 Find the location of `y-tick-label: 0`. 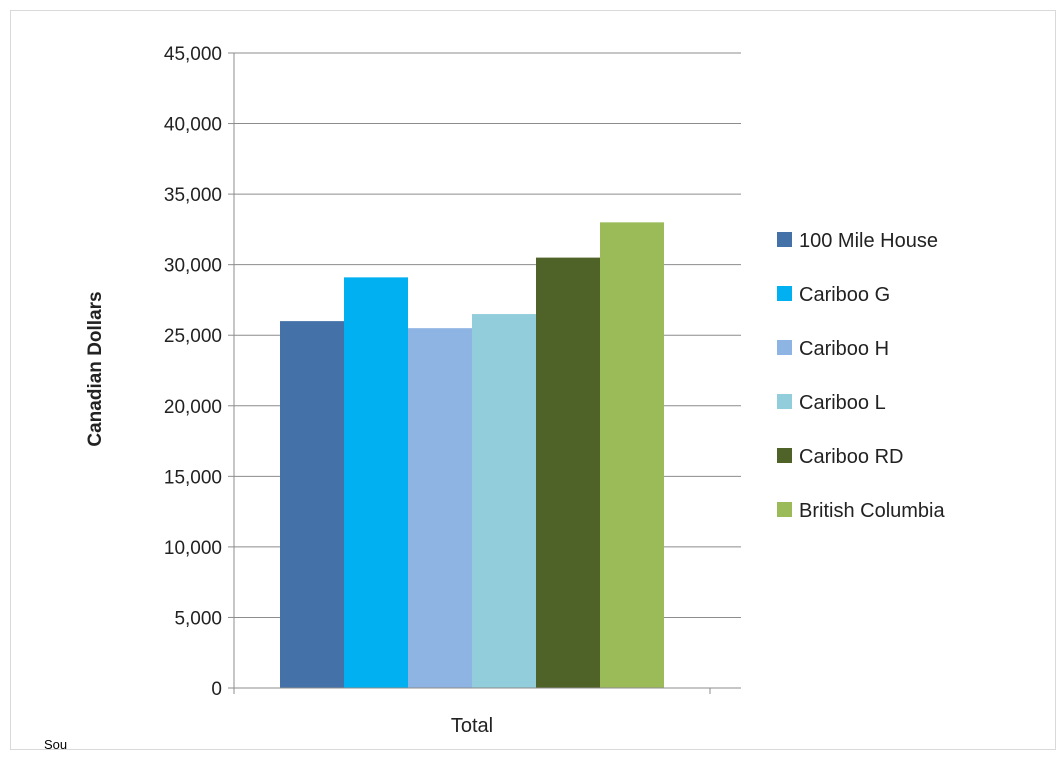

y-tick-label: 0 is located at coordinates (216, 689).